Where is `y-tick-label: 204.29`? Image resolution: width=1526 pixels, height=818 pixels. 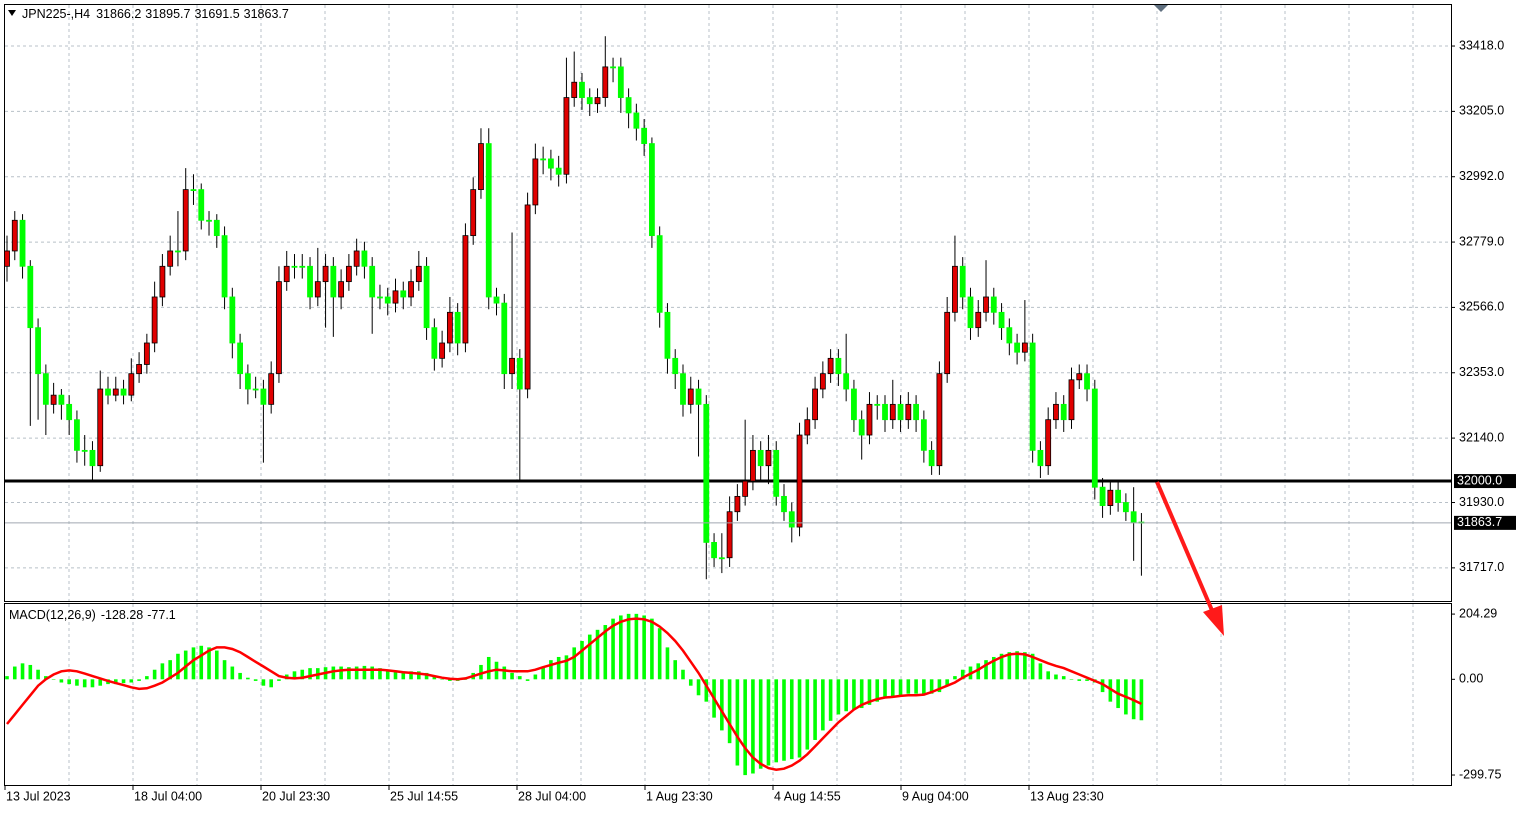
y-tick-label: 204.29 is located at coordinates (1478, 613).